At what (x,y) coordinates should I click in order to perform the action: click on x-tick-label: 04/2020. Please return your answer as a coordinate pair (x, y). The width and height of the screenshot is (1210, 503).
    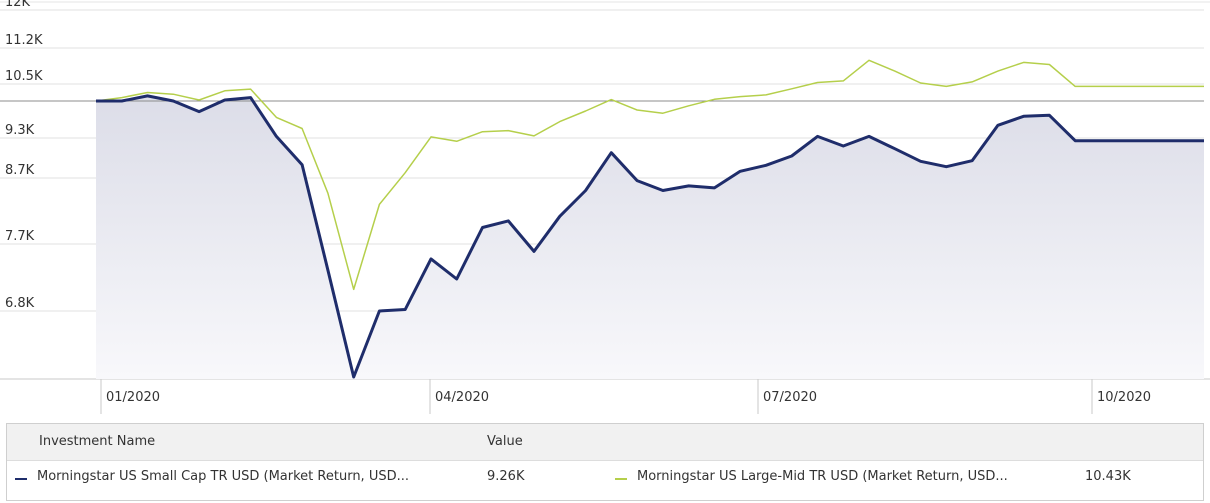
    Looking at the image, I should click on (462, 397).